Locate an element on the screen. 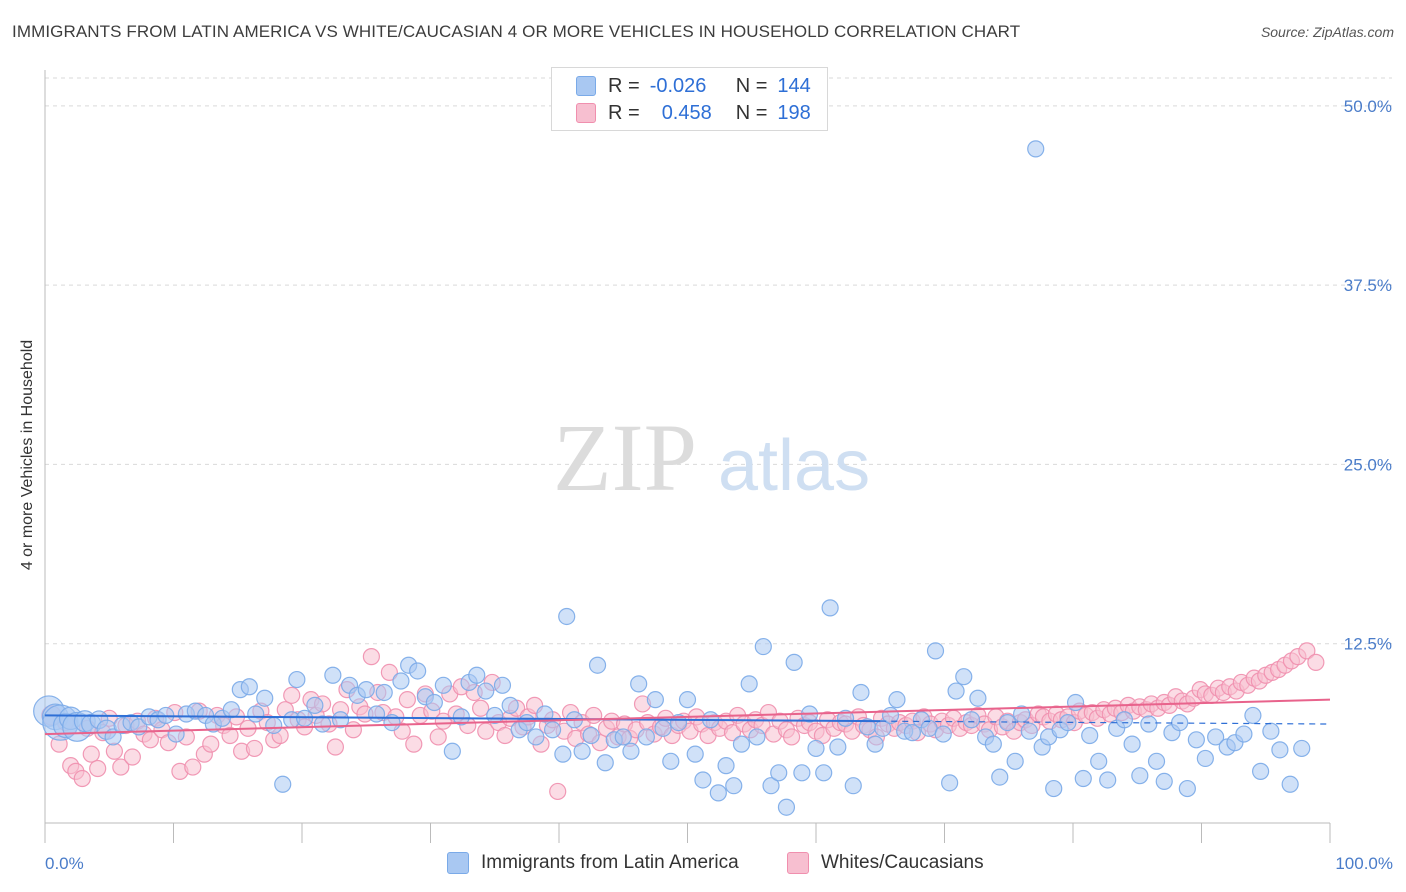 The height and width of the screenshot is (892, 1406). legend-item-latin-america: Immigrants from Latin America is located at coordinates (593, 863).